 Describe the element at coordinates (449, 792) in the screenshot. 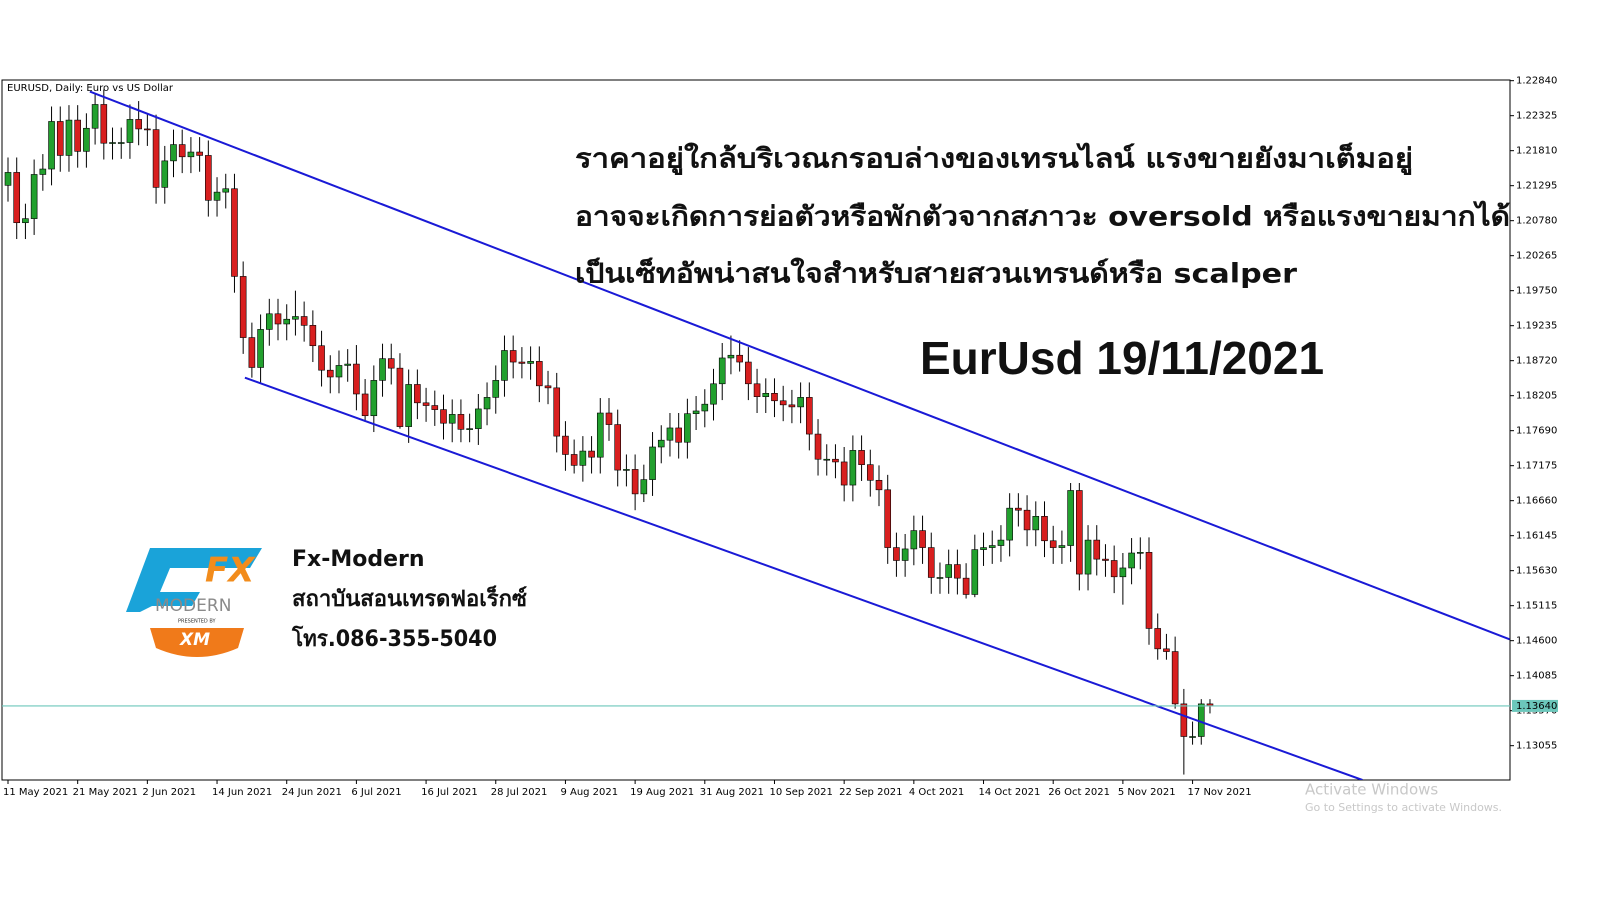

I see `x-tick-label: 16 Jul 2021` at that location.